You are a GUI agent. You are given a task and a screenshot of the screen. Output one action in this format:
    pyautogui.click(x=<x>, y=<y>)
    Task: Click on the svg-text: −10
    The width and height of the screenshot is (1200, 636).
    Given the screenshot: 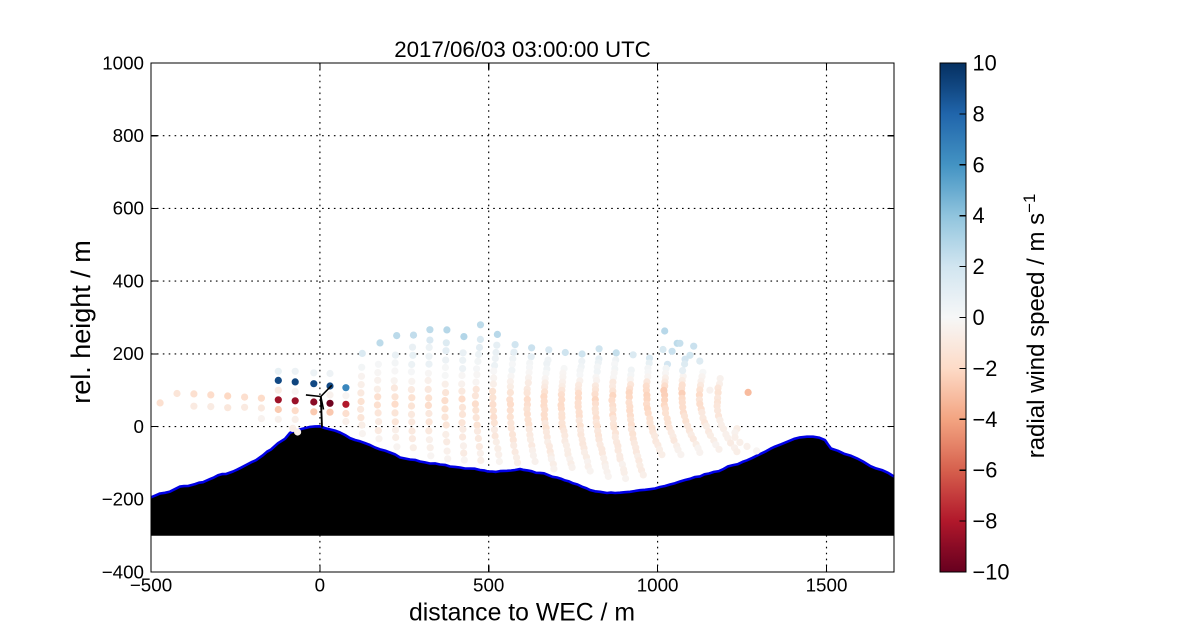 What is the action you would take?
    pyautogui.click(x=991, y=572)
    